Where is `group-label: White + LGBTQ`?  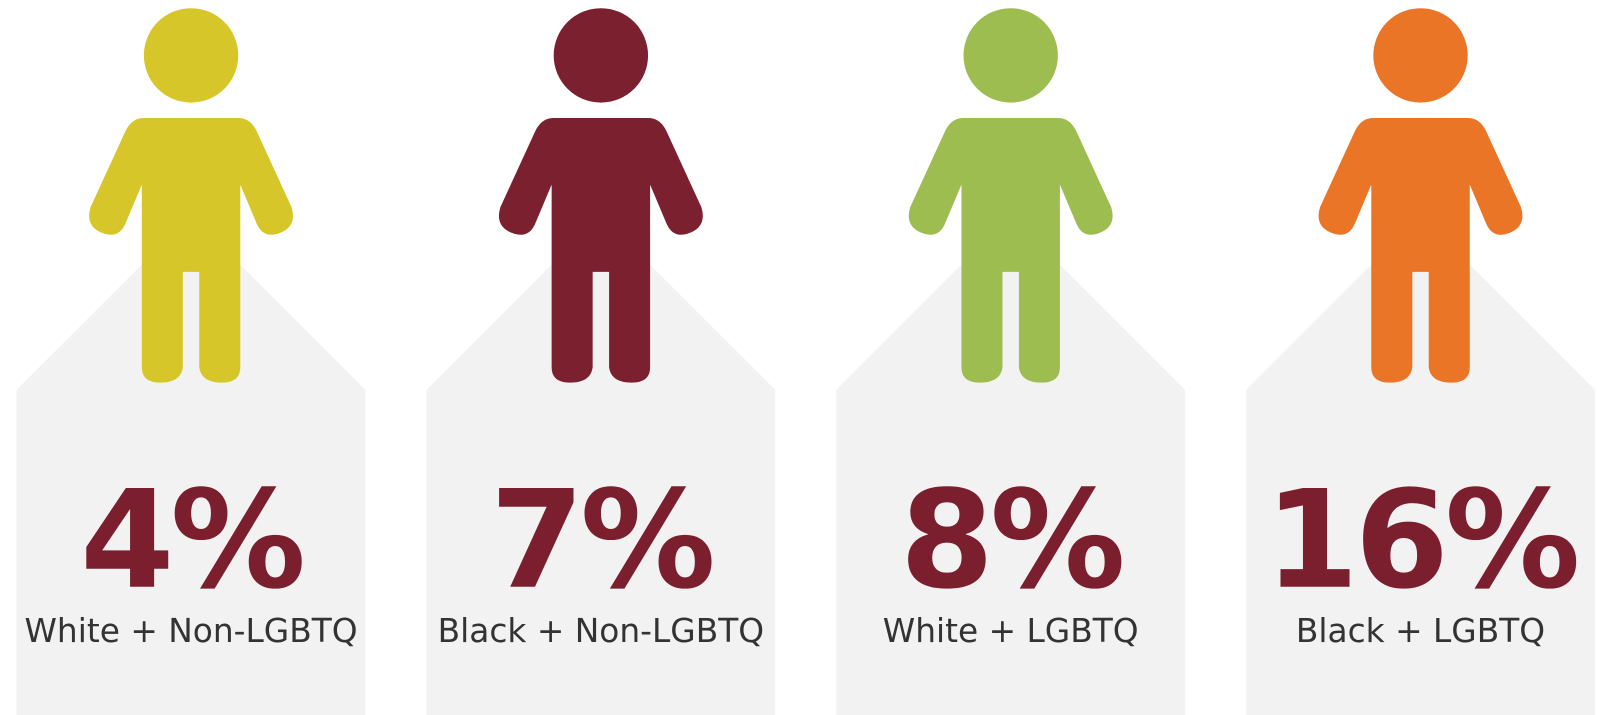 group-label: White + LGBTQ is located at coordinates (1011, 631).